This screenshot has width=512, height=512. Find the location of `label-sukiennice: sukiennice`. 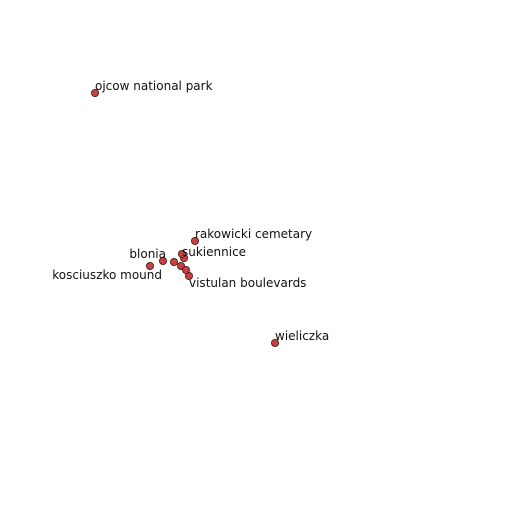

label-sukiennice: sukiennice is located at coordinates (214, 252).